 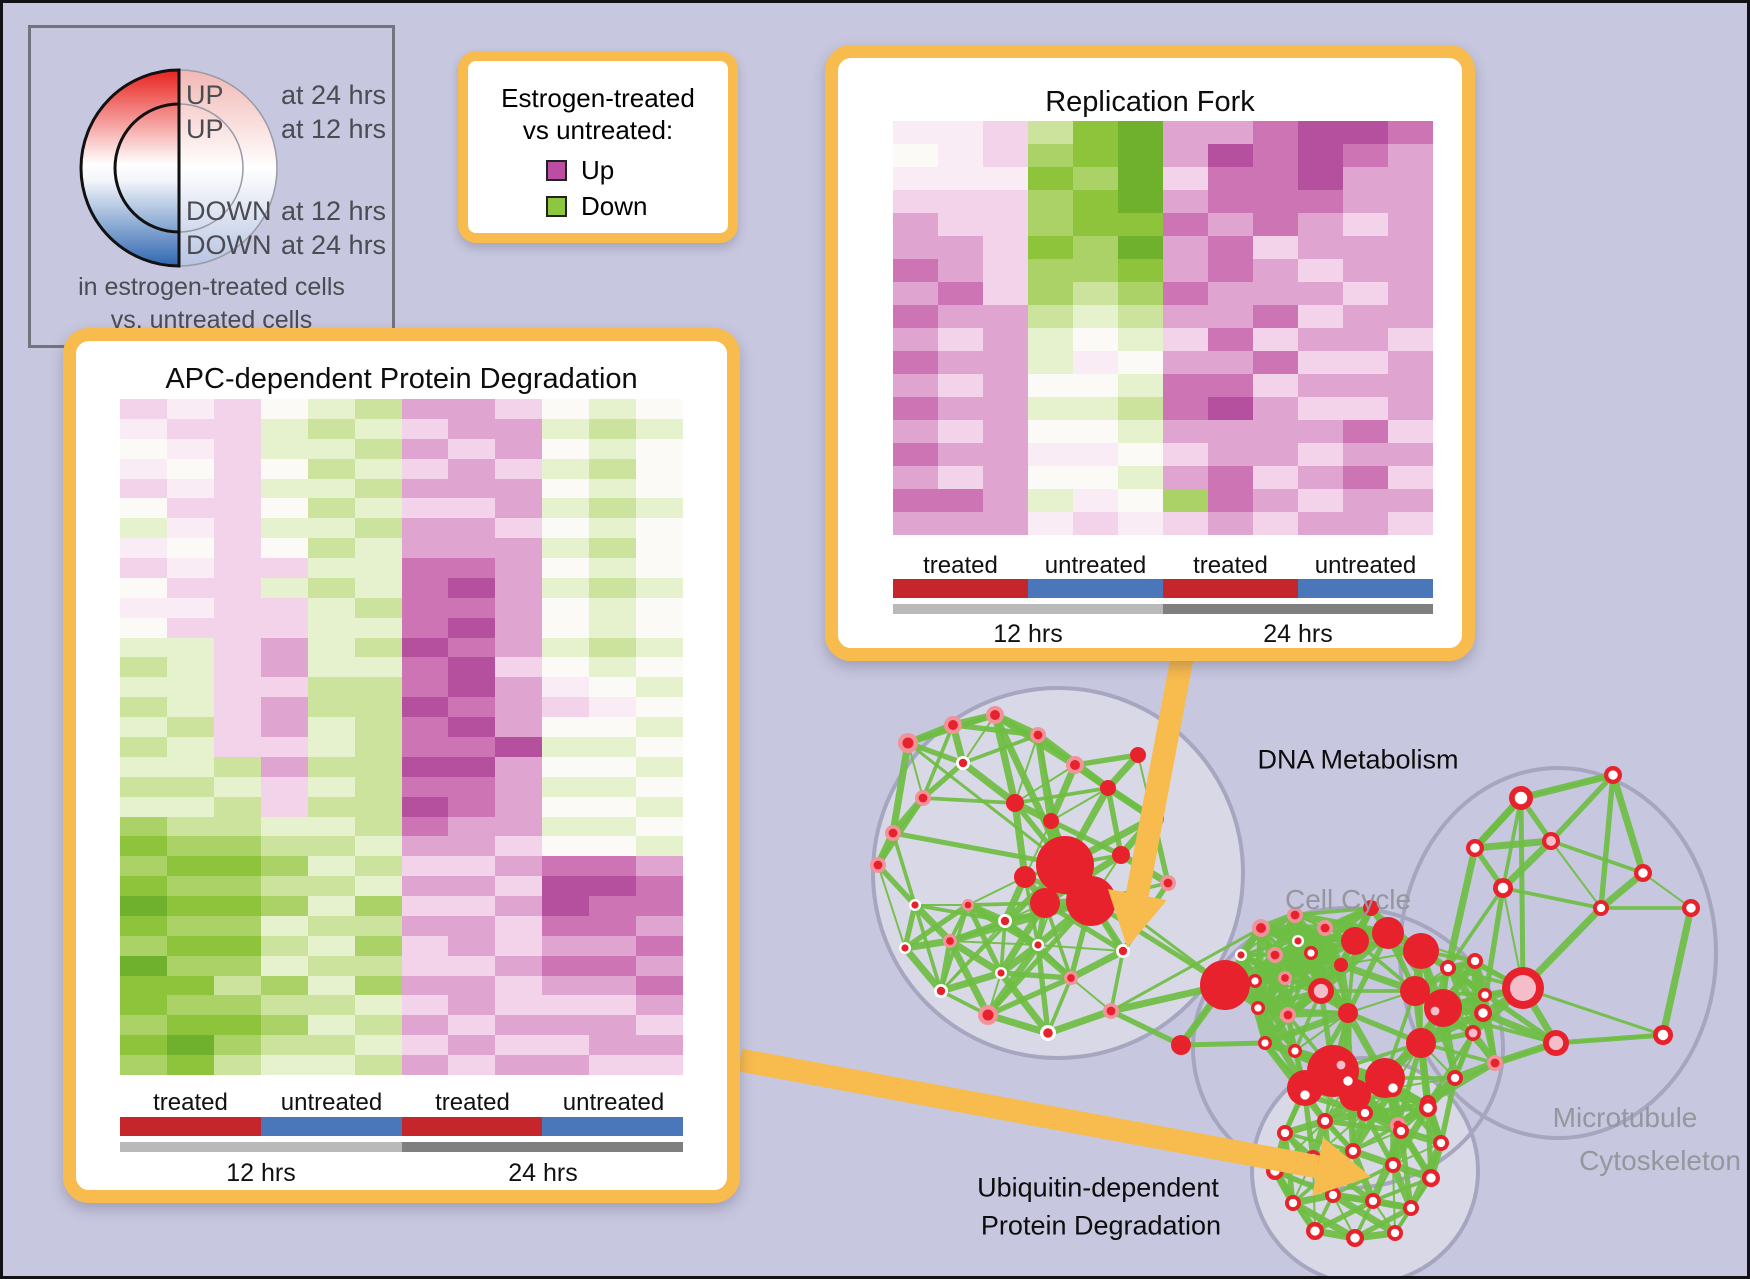 What do you see at coordinates (472, 1126) in the screenshot?
I see `treated-bar-segment` at bounding box center [472, 1126].